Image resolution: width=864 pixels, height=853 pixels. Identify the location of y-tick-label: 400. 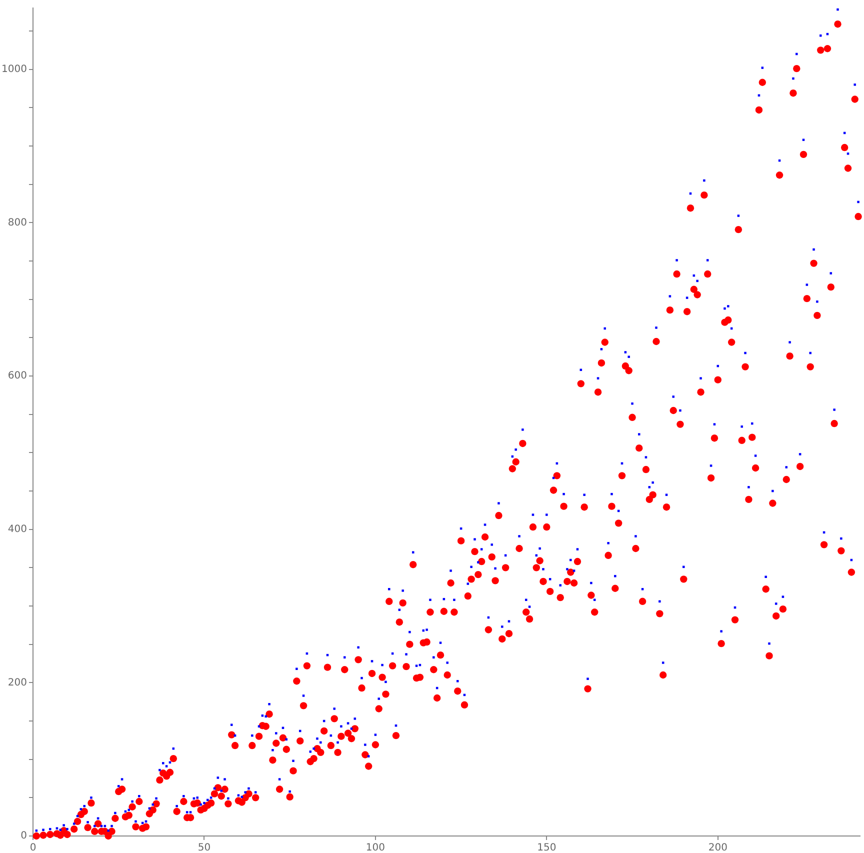
(17, 529).